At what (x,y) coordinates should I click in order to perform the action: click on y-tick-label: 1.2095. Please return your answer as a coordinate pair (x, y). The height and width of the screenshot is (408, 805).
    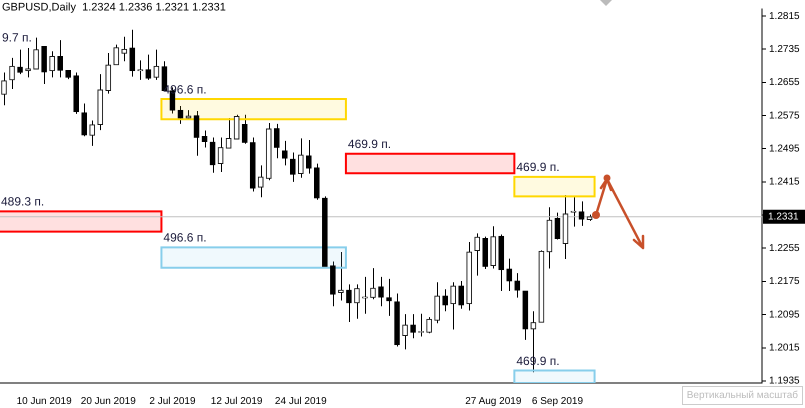
    Looking at the image, I should click on (784, 314).